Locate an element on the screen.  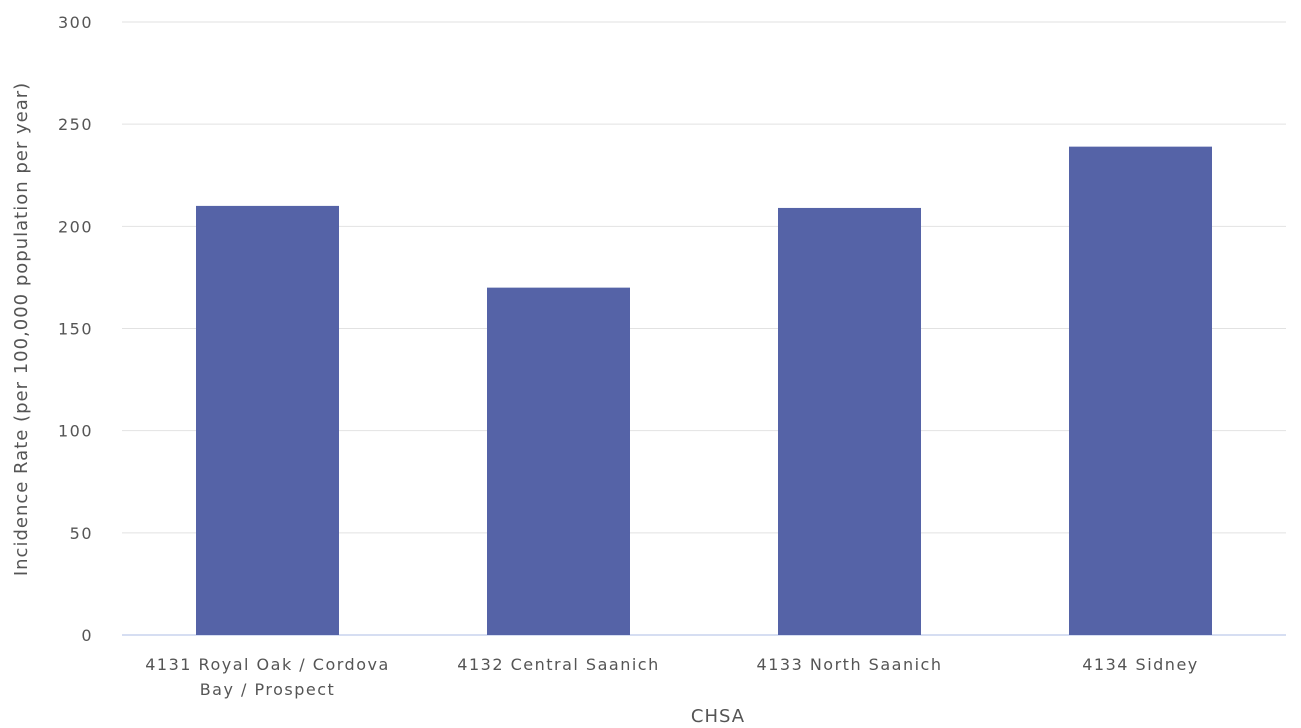
x-tick-label: 4132 Central Saanich is located at coordinates (558, 664).